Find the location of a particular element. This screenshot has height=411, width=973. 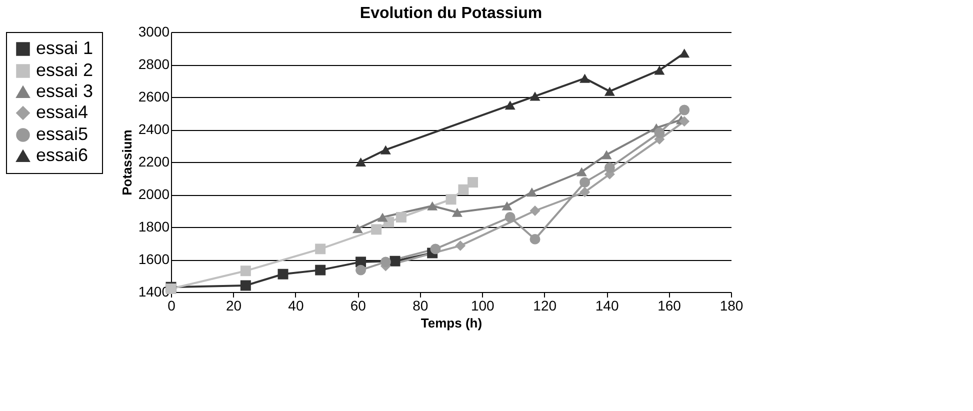

x-tick-label: 140 is located at coordinates (607, 306).